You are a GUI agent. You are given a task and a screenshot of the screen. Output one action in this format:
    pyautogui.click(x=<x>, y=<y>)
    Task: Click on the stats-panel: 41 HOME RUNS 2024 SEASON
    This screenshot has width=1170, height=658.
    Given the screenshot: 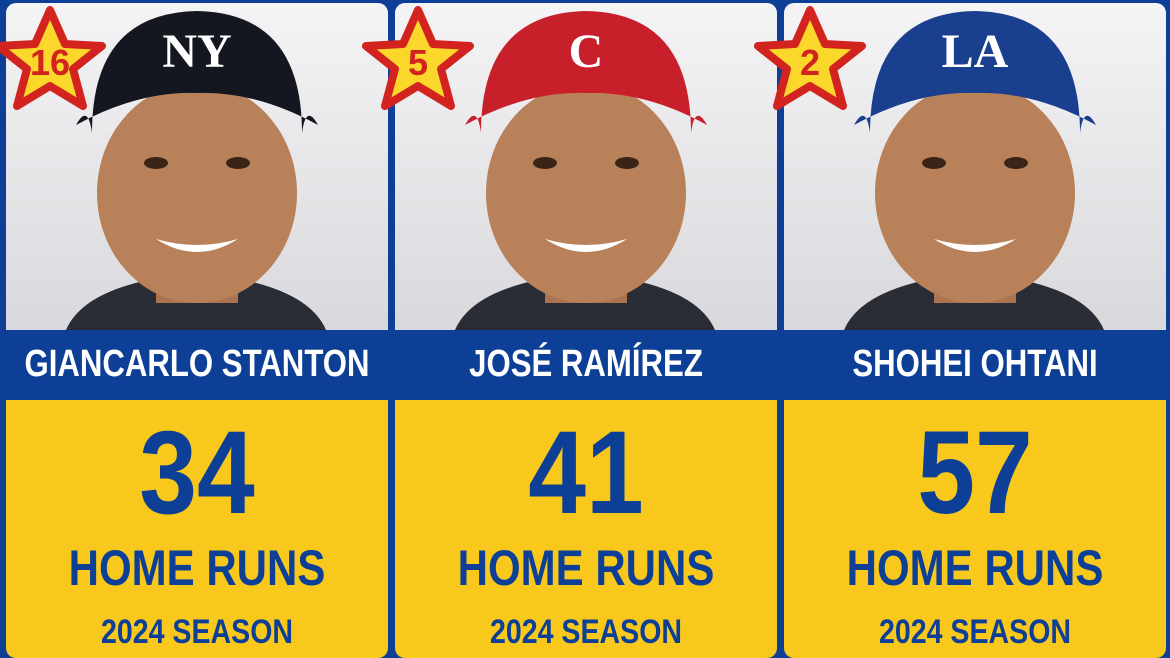 What is the action you would take?
    pyautogui.click(x=586, y=529)
    